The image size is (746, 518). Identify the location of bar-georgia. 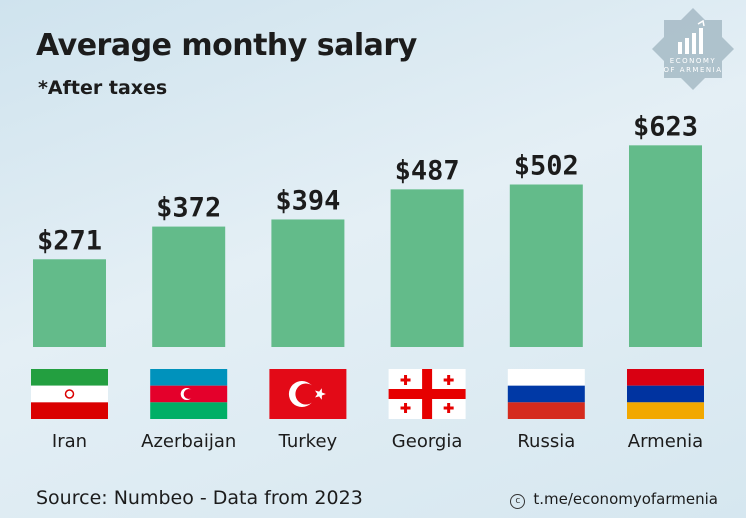
(427, 268).